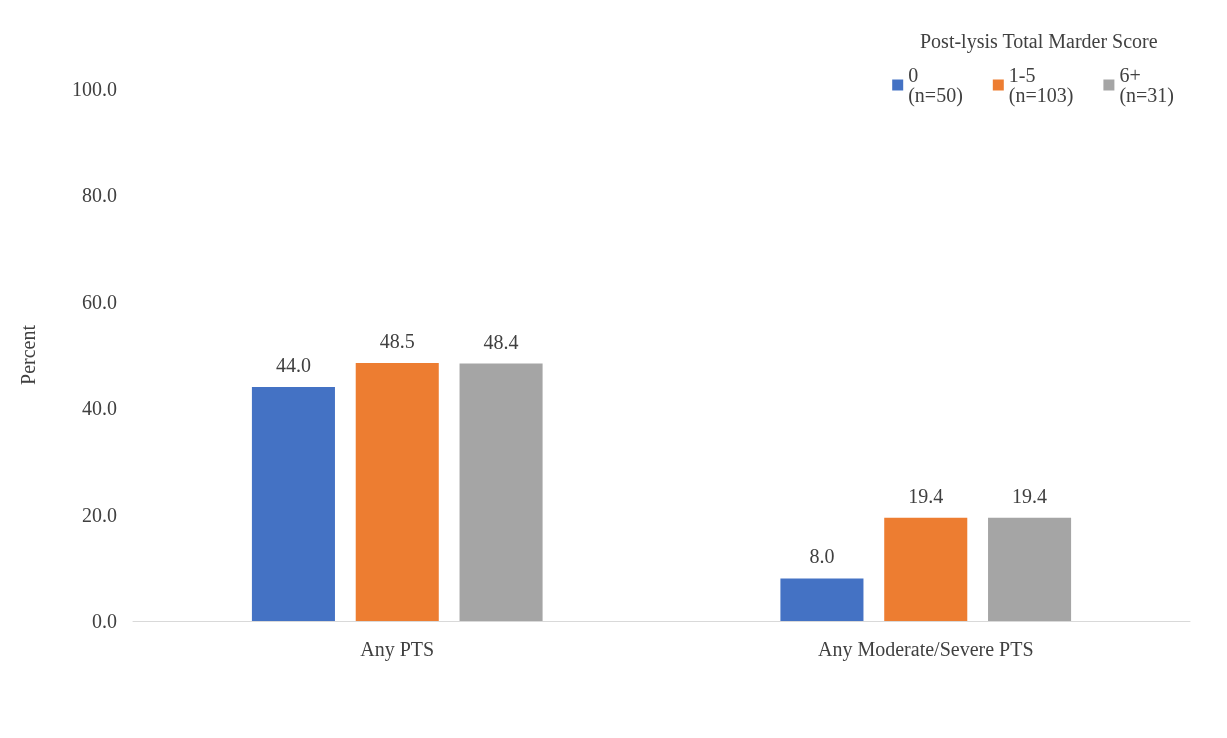  Describe the element at coordinates (1147, 85) in the screenshot. I see `legend-label: 6+ (n=31)` at that location.